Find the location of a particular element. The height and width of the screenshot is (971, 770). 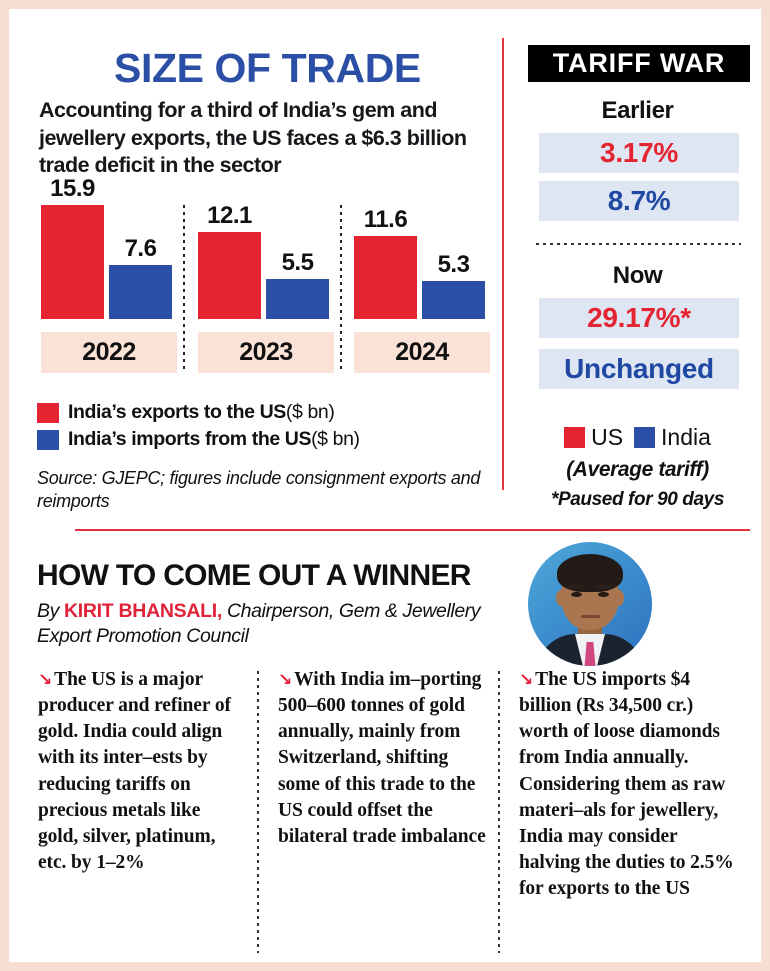

tariff-legend-us: US is located at coordinates (593, 437).